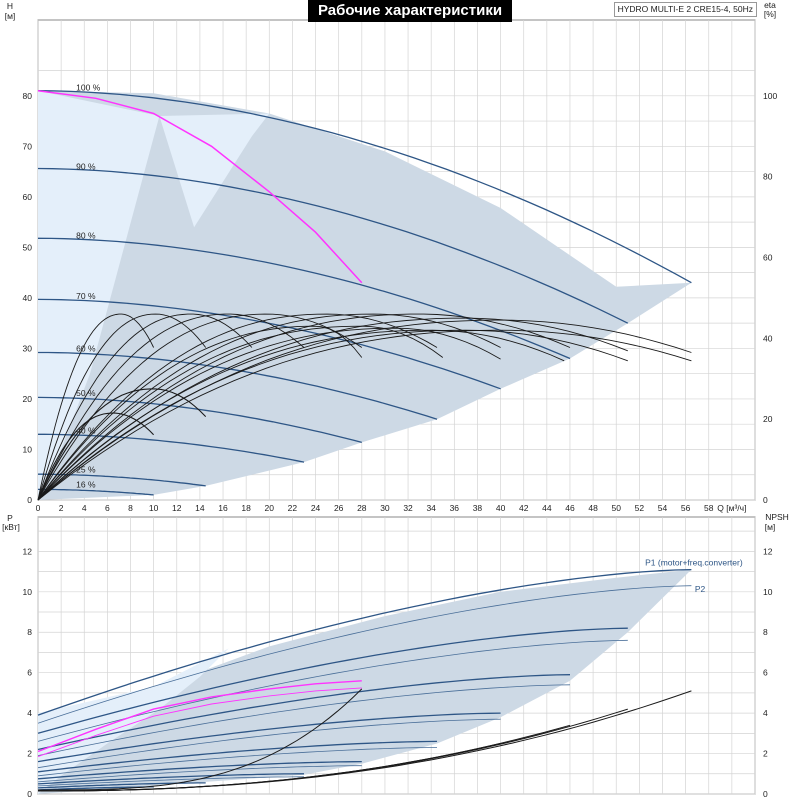 This screenshot has width=800, height=800. Describe the element at coordinates (765, 713) in the screenshot. I see `npsh-tick-label: 4` at that location.